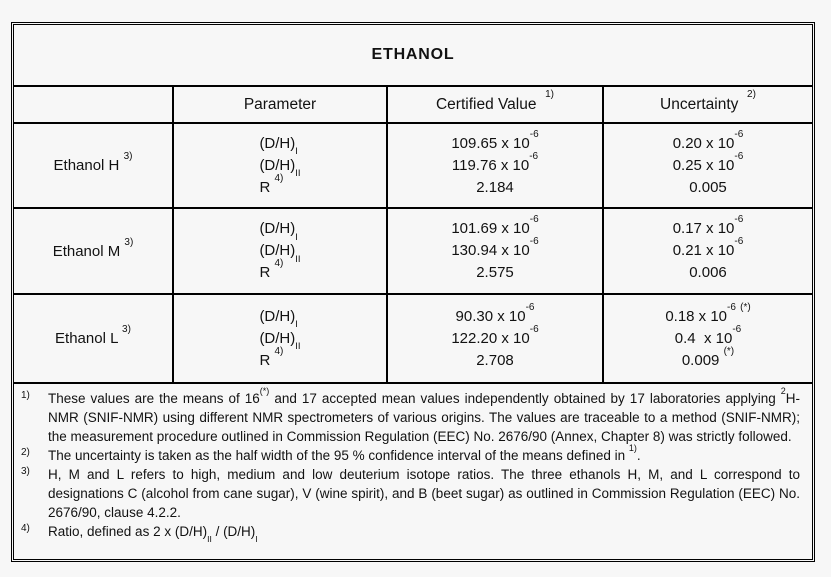 The image size is (831, 577). I want to click on column-header-uncertainty: Uncertainty 2), so click(707, 104).